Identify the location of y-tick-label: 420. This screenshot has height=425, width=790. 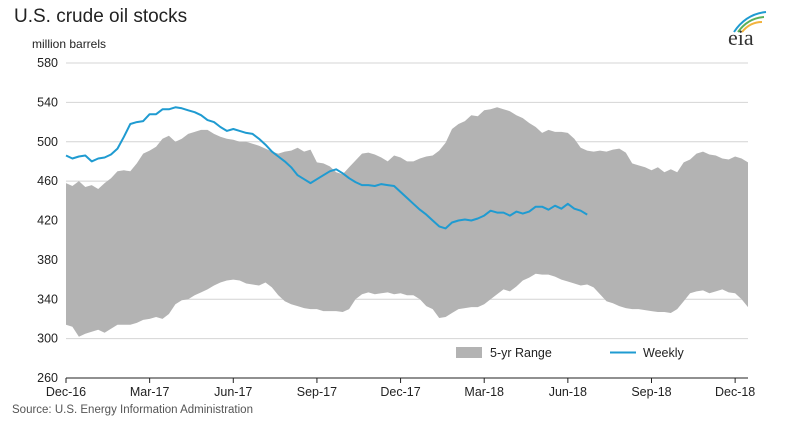
(47, 221).